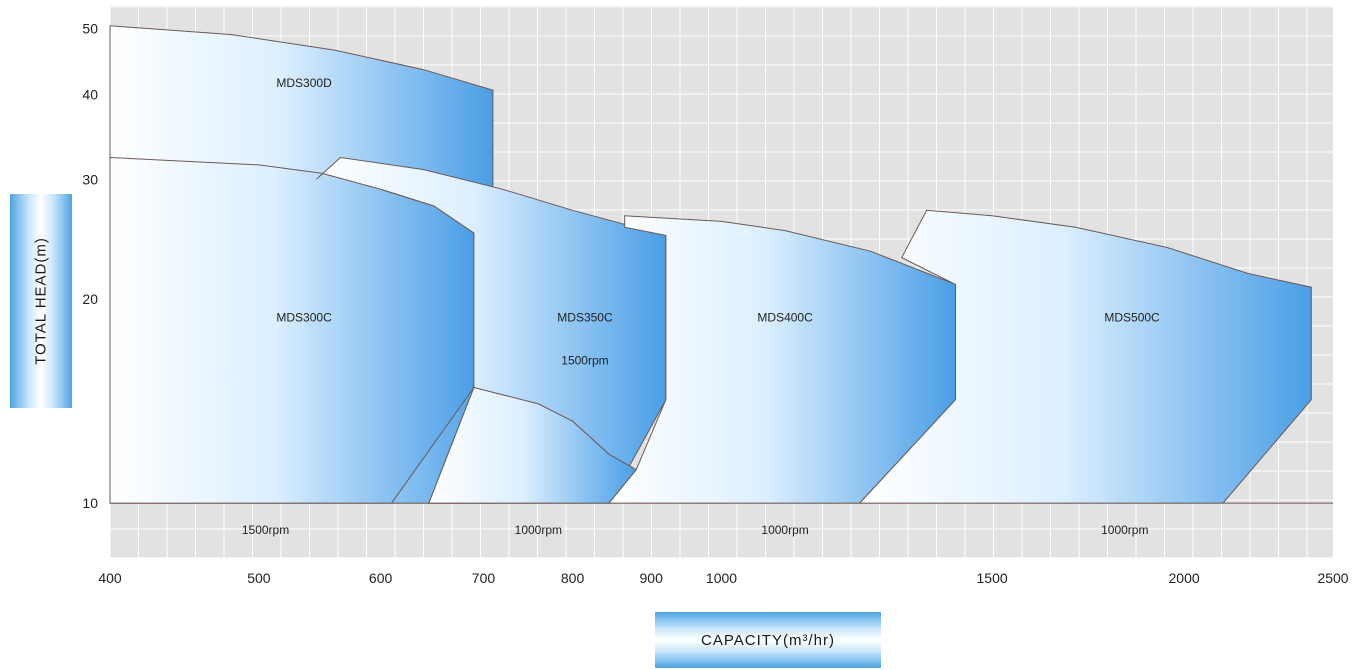 This screenshot has height=670, width=1360. Describe the element at coordinates (585, 318) in the screenshot. I see `curve-label: MDS350C` at that location.